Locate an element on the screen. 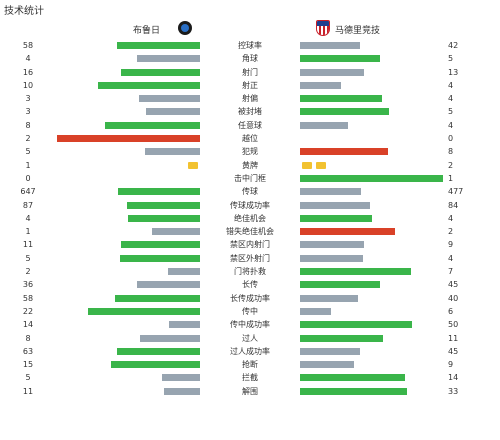  home-stat-value: 647 is located at coordinates (28, 192).